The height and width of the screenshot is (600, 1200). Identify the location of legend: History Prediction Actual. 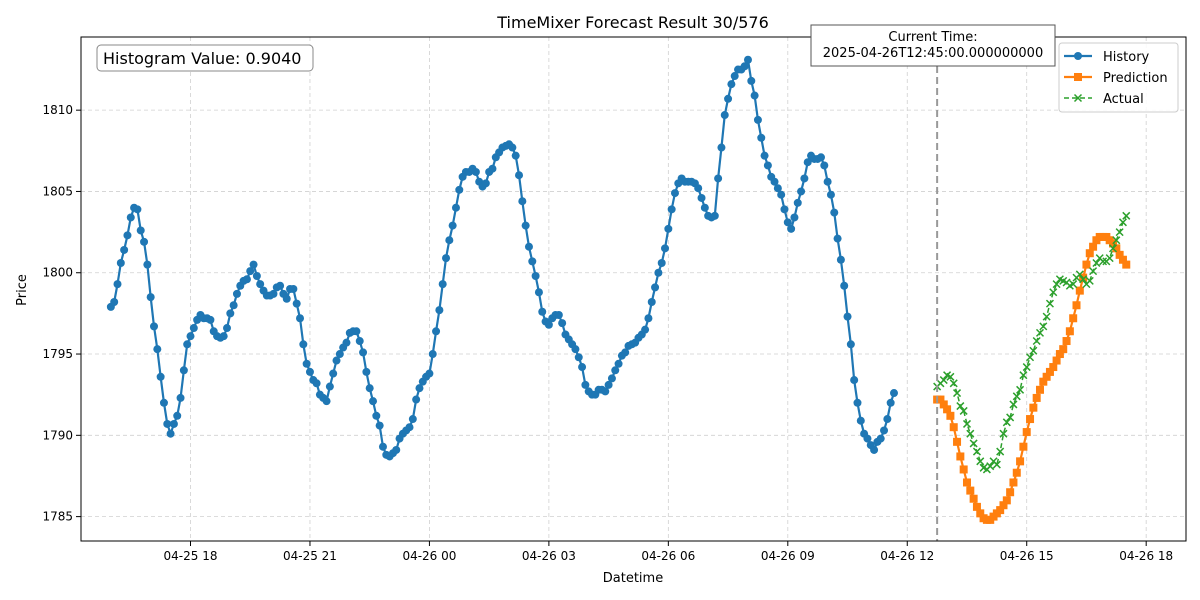
(1118, 77).